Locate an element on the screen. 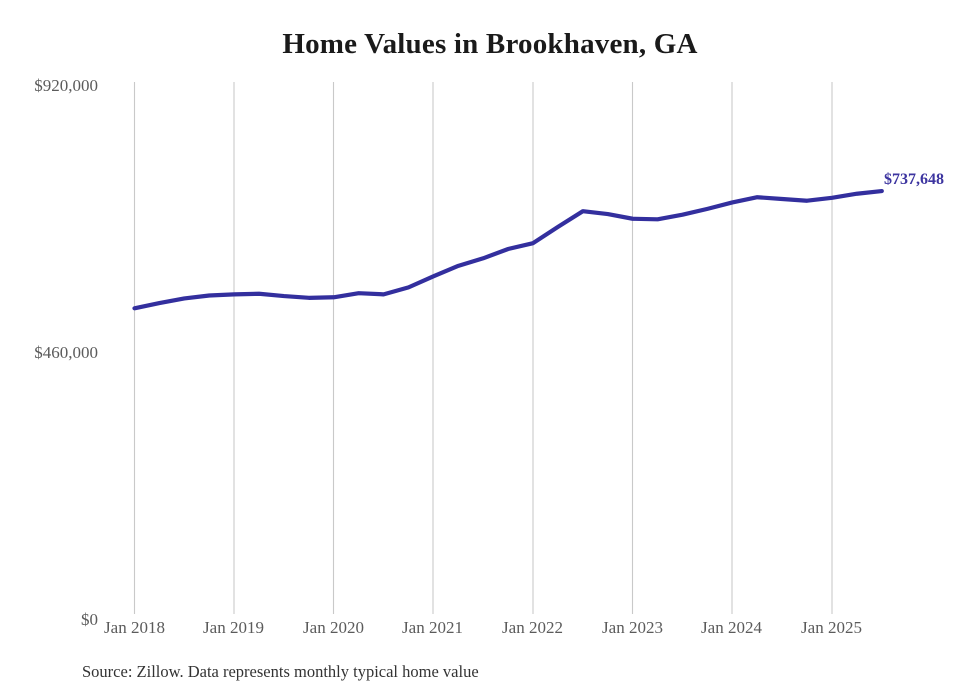  series-line-typical-home-value is located at coordinates (508, 249).